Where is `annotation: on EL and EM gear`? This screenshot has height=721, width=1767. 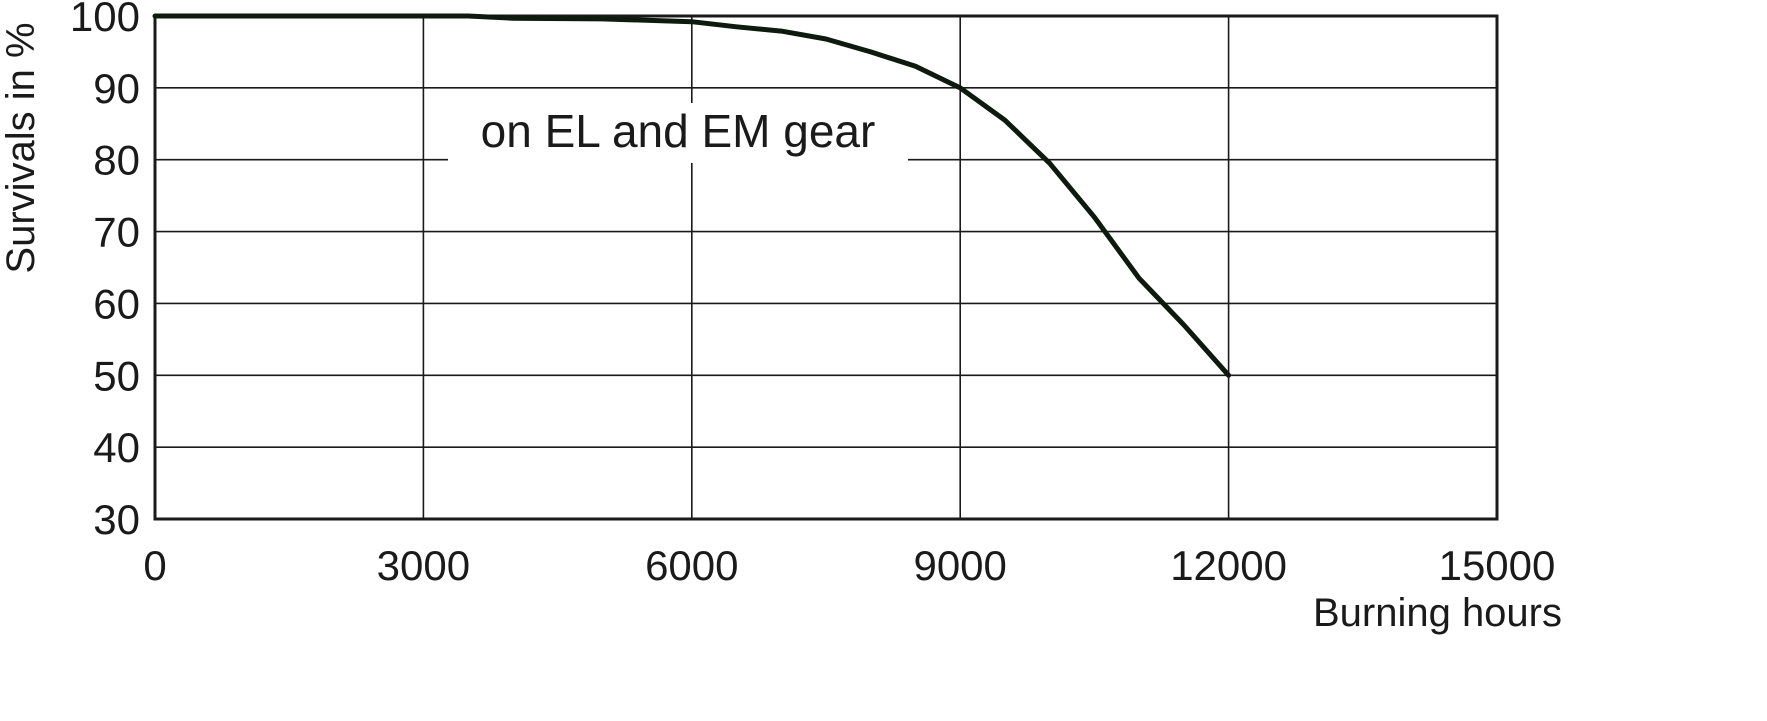
annotation: on EL and EM gear is located at coordinates (678, 133).